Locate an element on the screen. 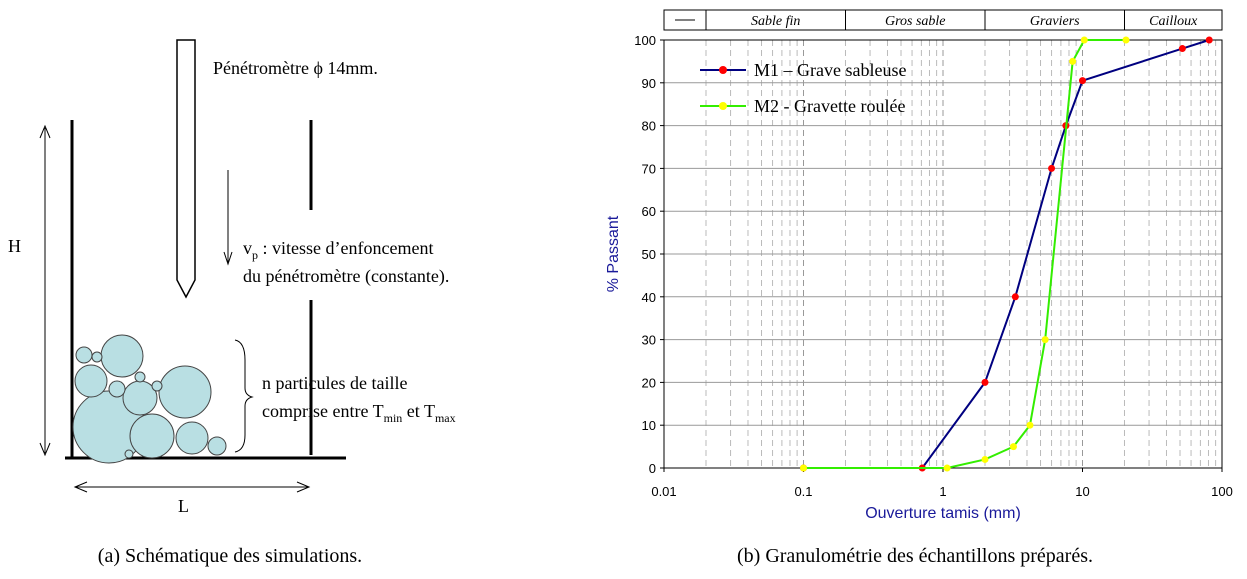 This screenshot has width=1247, height=579. legend-label: M1 – Grave sableuse is located at coordinates (830, 70).